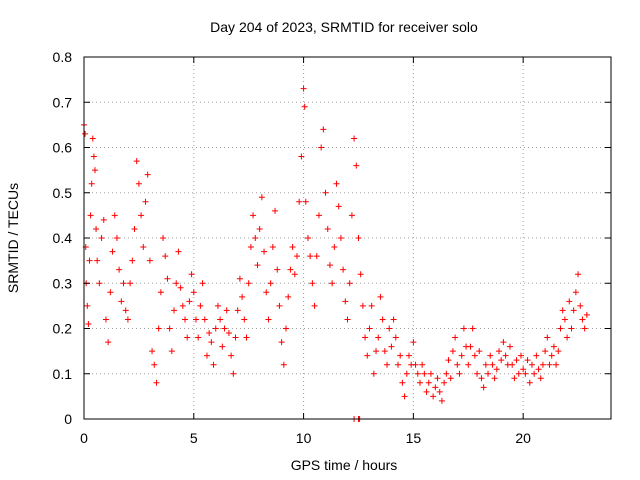 This screenshot has height=480, width=640. What do you see at coordinates (13, 238) in the screenshot?
I see `y-axis-label: SRMTID / TECUs` at bounding box center [13, 238].